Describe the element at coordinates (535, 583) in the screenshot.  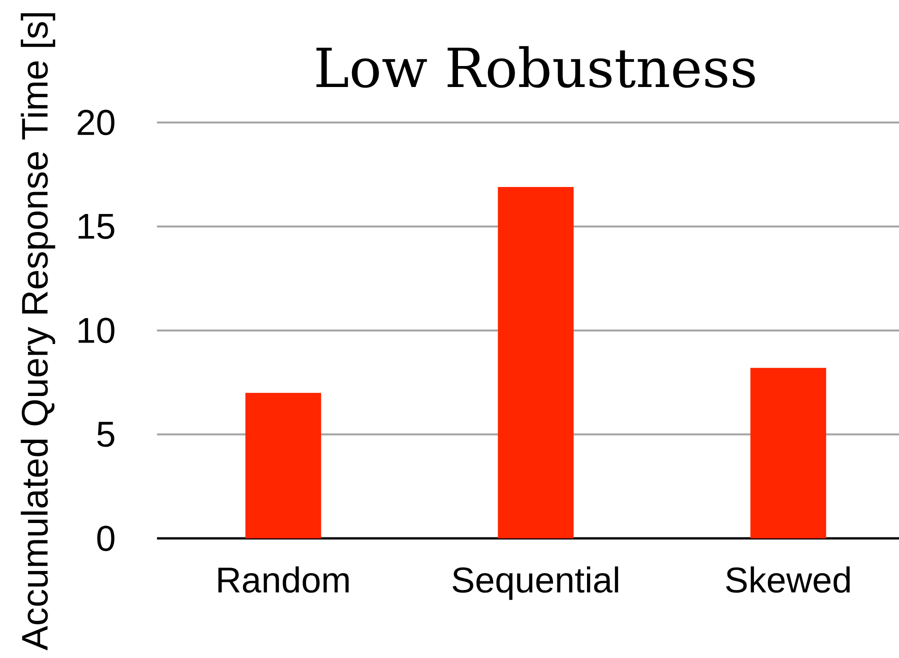
I see `x-tick-label: Sequential` at that location.